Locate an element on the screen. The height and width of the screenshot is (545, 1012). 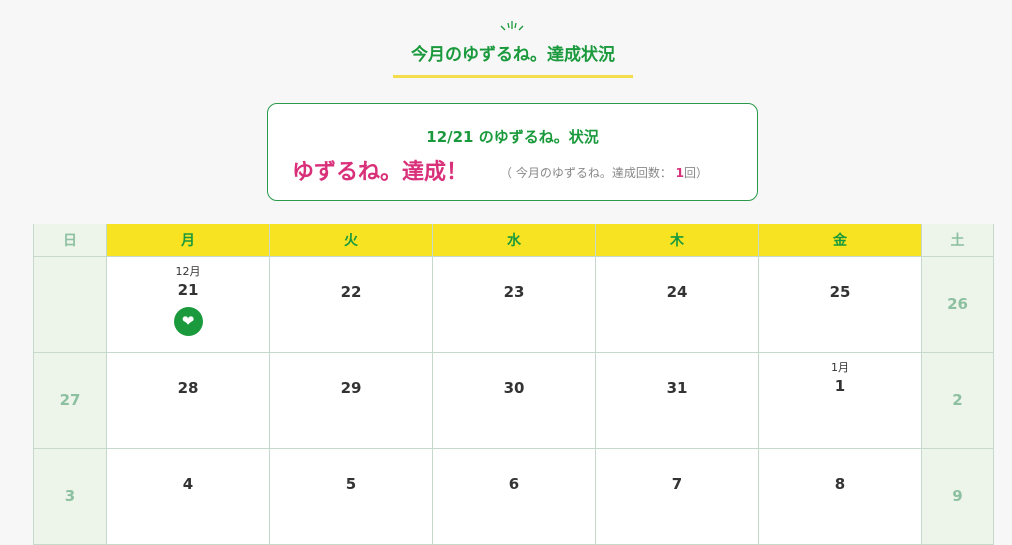
day-number: 29 is located at coordinates (351, 387).